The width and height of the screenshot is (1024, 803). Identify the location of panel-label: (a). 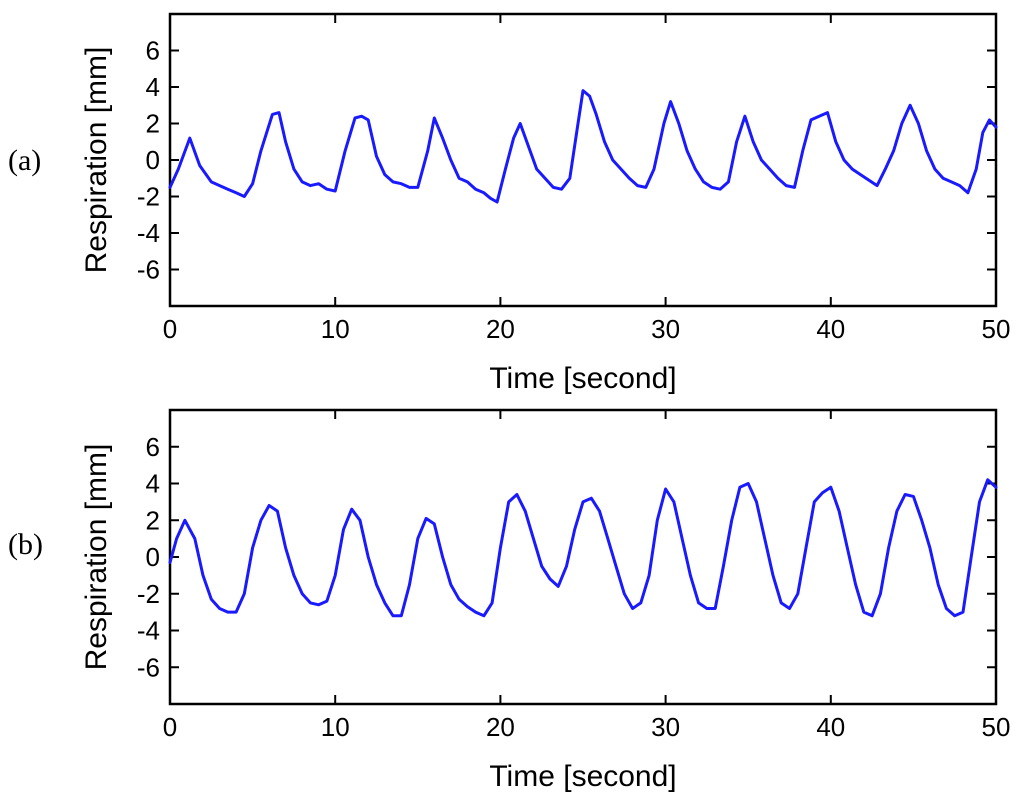
(24, 160).